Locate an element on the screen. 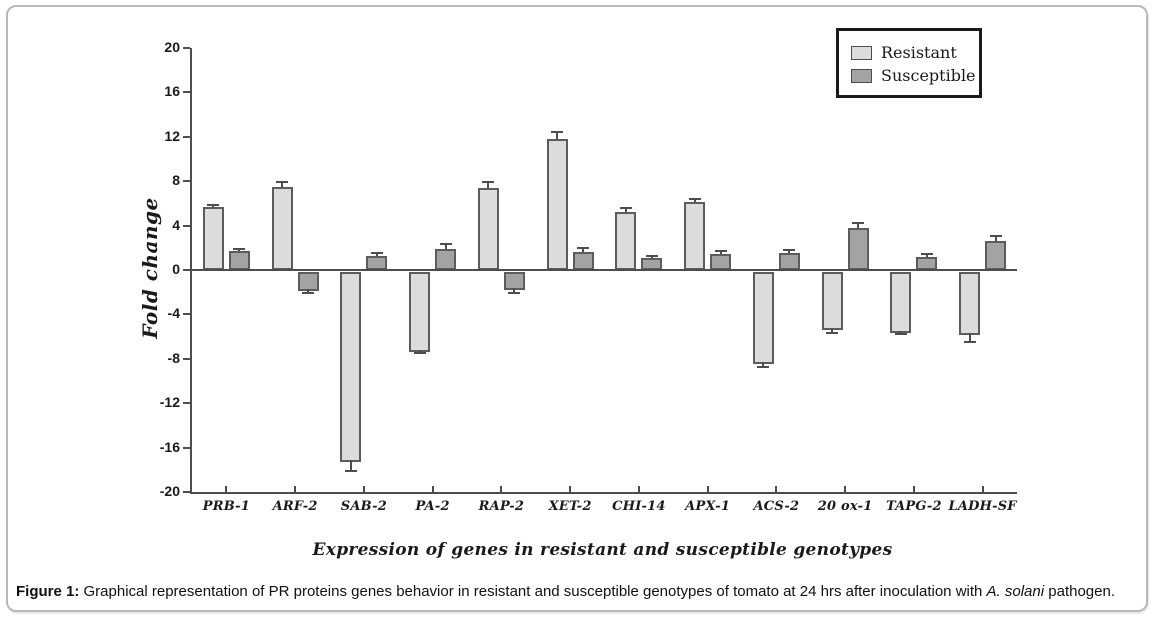 Image resolution: width=1154 pixels, height=620 pixels. legend-item-susceptible: Susceptible is located at coordinates (915, 75).